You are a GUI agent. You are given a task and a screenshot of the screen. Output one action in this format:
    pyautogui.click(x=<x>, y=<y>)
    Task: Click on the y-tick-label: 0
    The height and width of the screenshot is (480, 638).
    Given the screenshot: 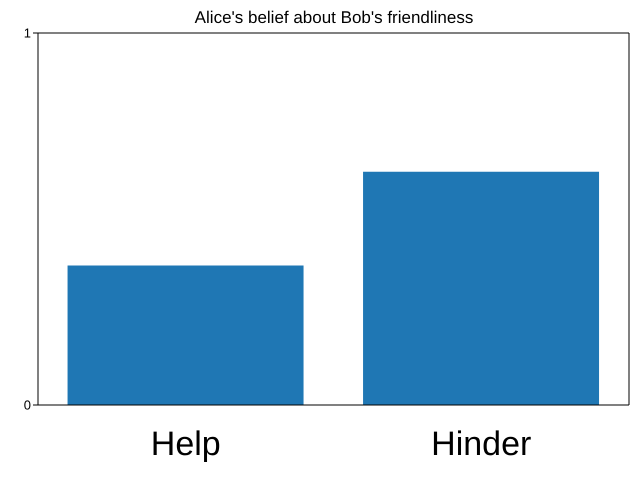 What is the action you would take?
    pyautogui.click(x=27, y=405)
    